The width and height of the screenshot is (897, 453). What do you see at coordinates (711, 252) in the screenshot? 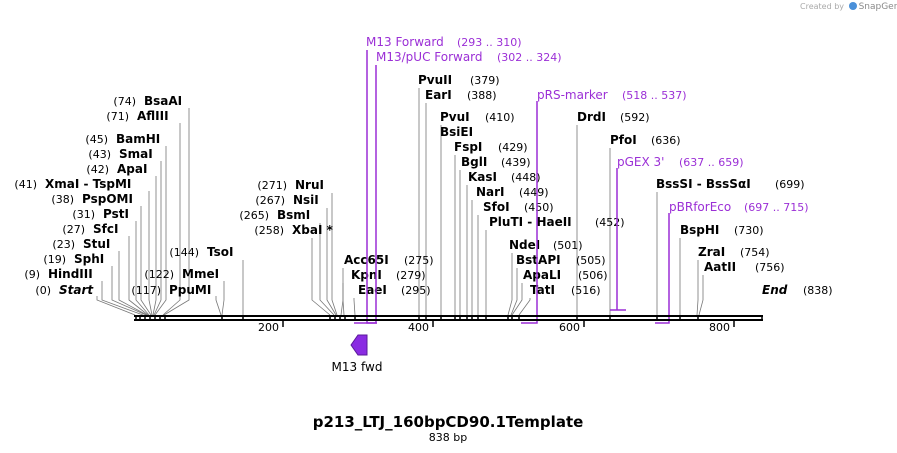
I see `site-name: ZraI` at bounding box center [711, 252].